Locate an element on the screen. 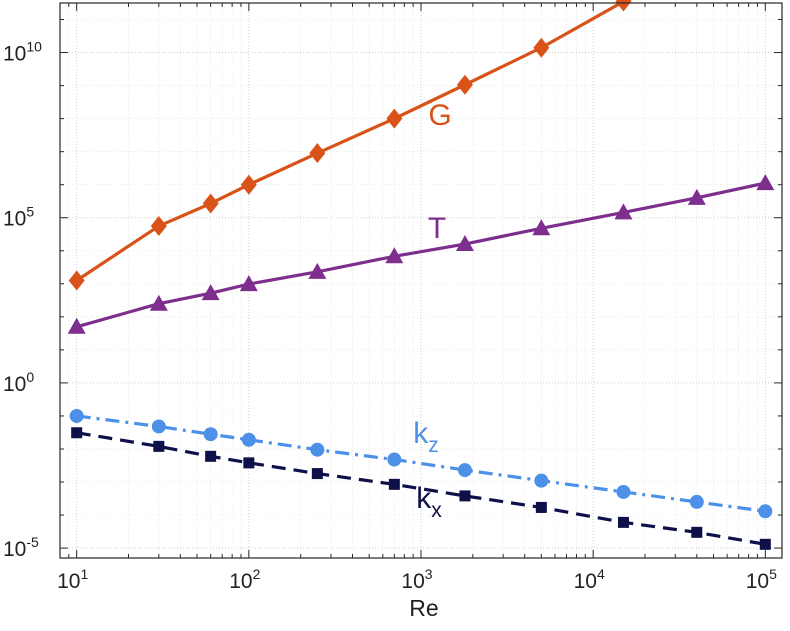 This screenshot has height=631, width=790. x-tick-label: 10³ is located at coordinates (416, 579).